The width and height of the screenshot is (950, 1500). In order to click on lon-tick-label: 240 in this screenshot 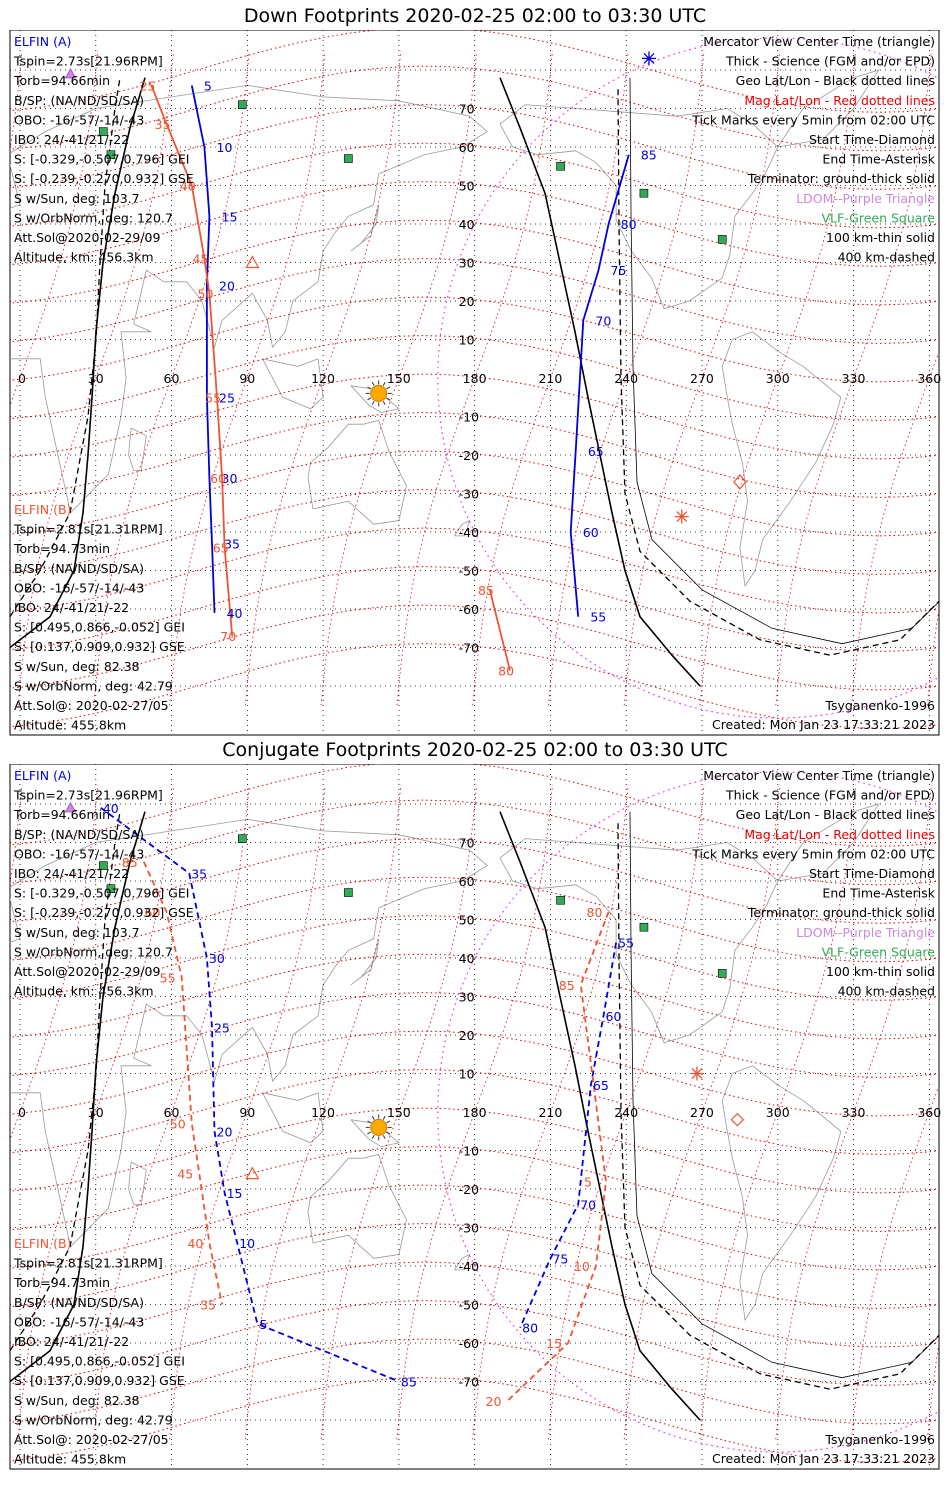, I will do `click(626, 378)`.